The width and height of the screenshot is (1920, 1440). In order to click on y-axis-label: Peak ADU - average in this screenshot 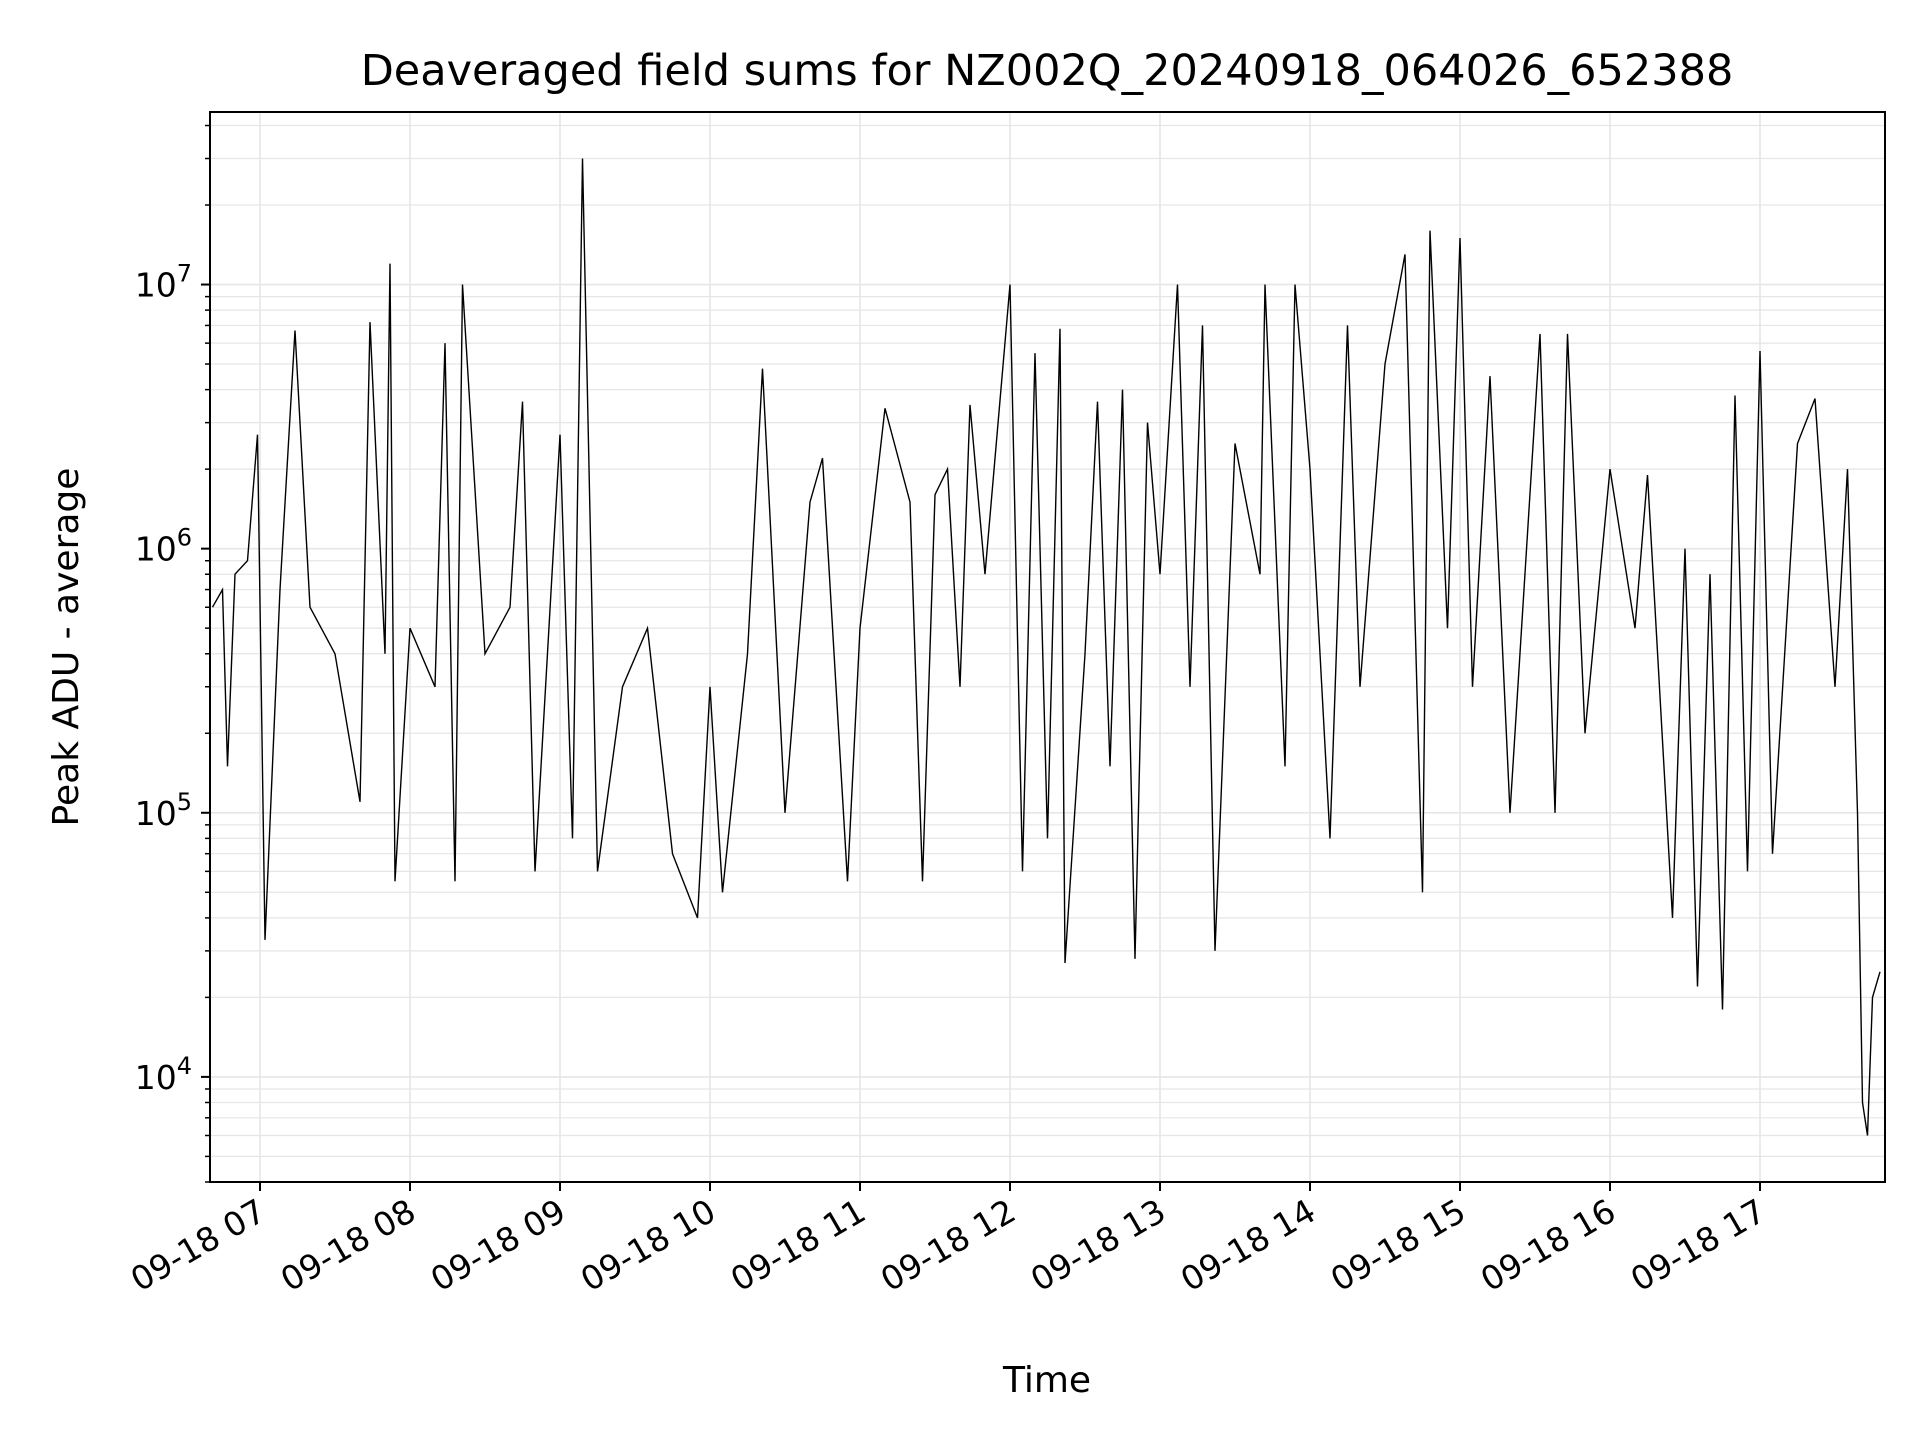, I will do `click(66, 647)`.